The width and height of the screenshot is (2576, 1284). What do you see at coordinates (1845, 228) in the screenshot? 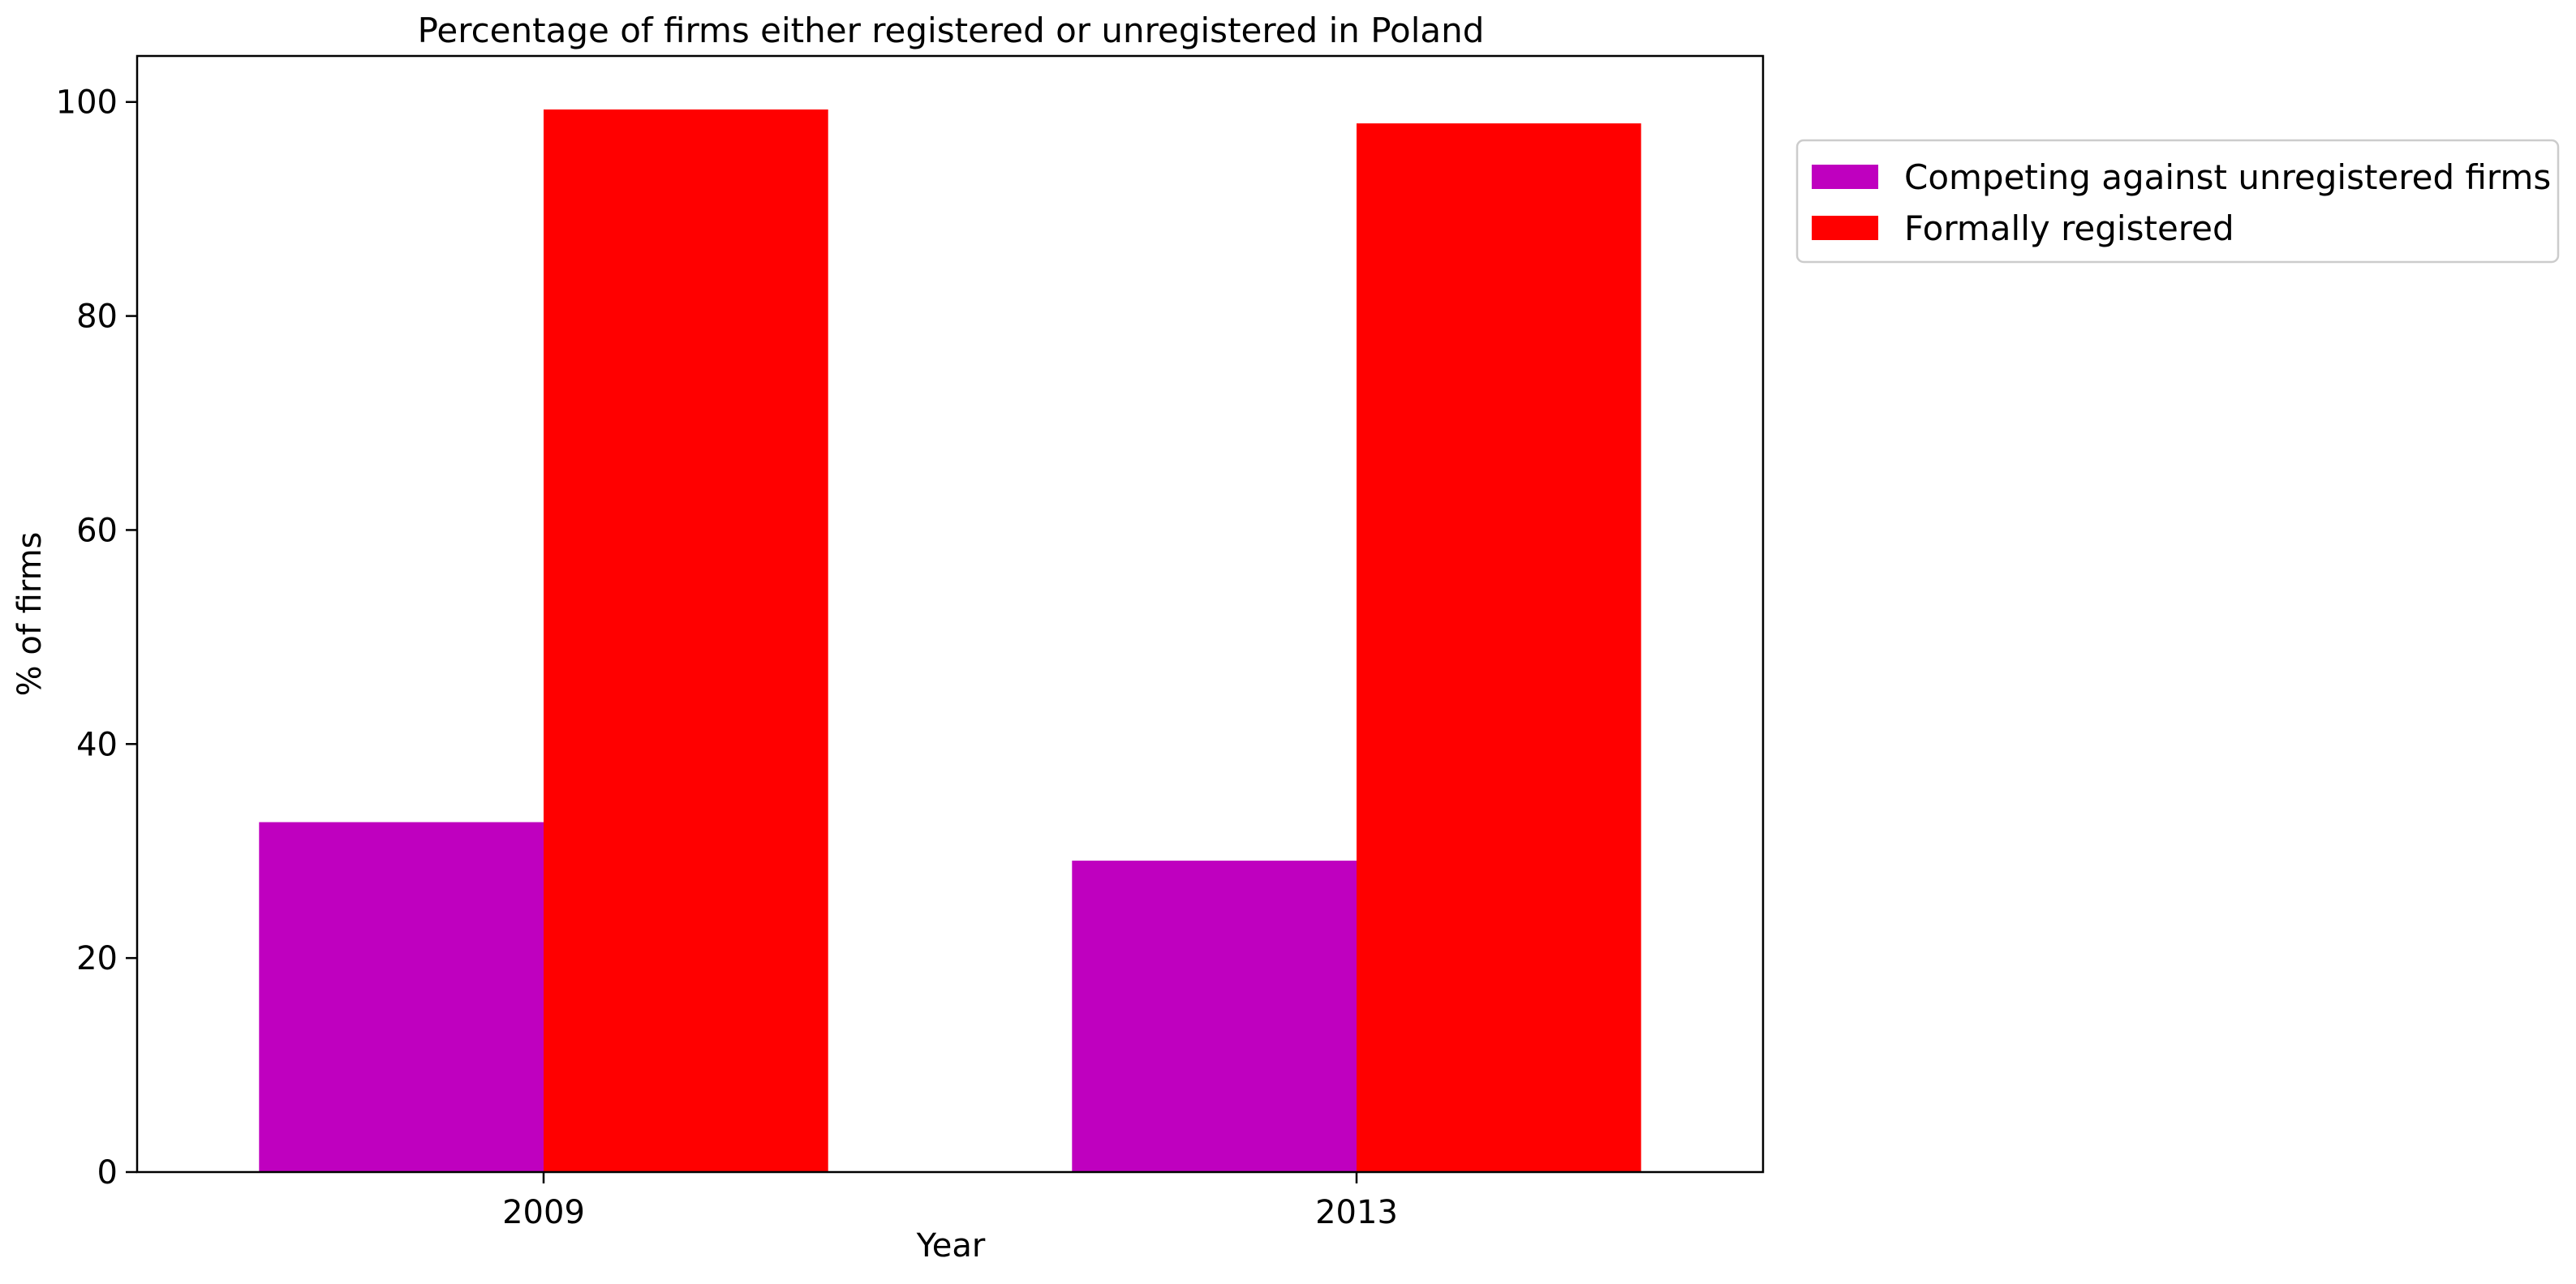
I see `legend-swatch-registered` at bounding box center [1845, 228].